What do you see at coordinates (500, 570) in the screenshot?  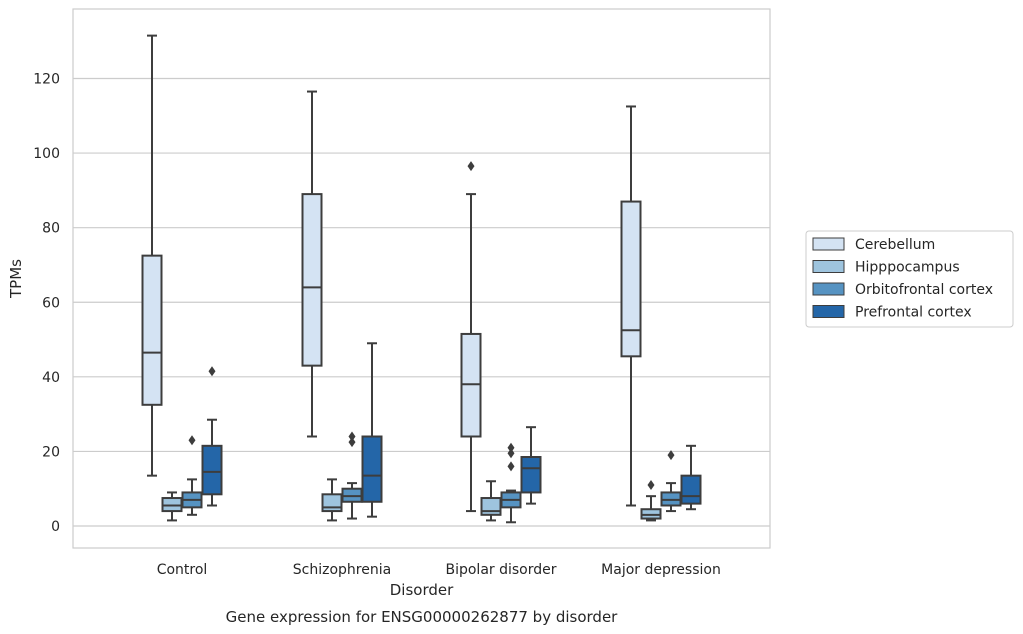 I see `x-tick-label-2: Bipolar disorder` at bounding box center [500, 570].